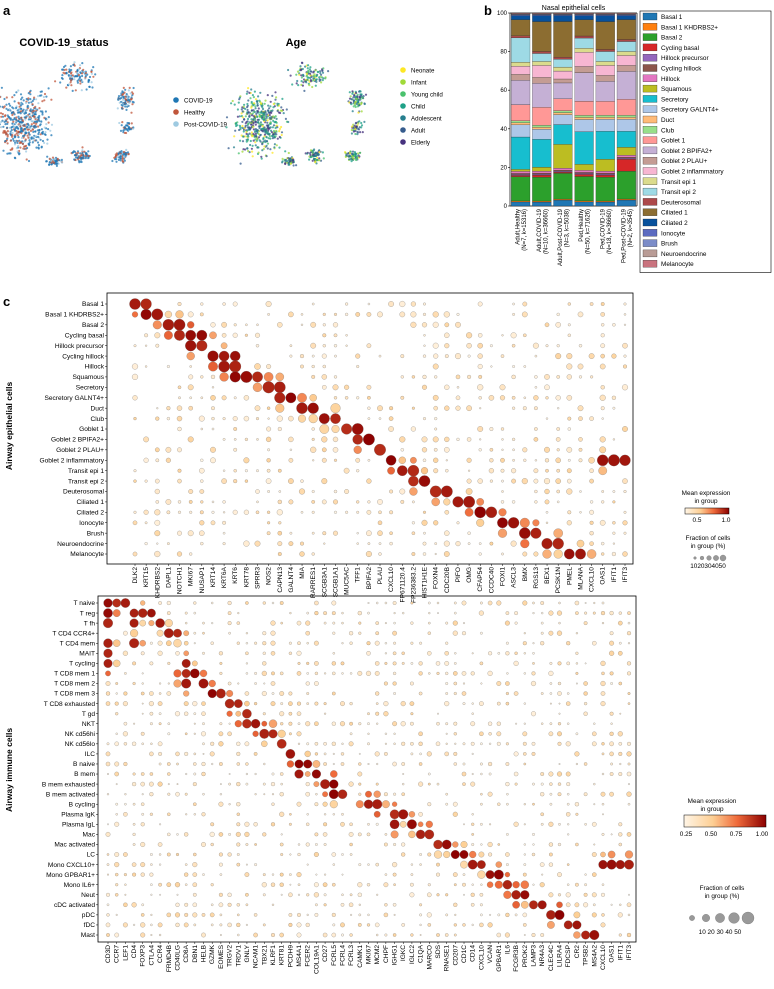 This screenshot has height=989, width=774. I want to click on dotplot-gene-label: IFIT3, so click(629, 953).